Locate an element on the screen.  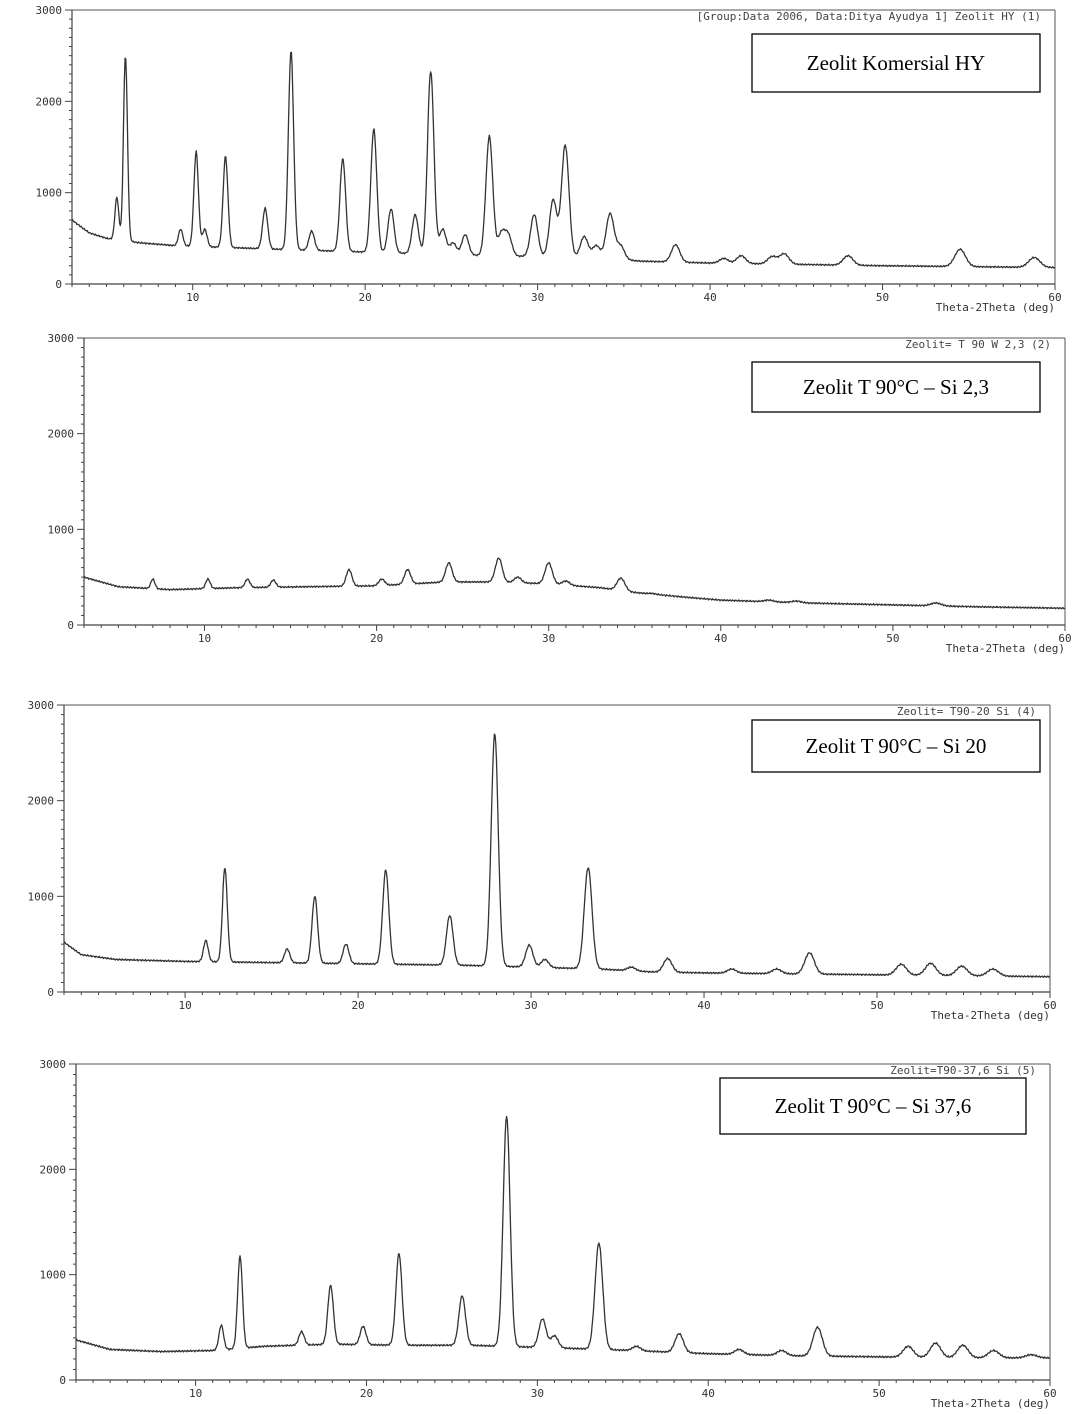
sample-label-text: Zeolit Komersial HY is located at coordinates (896, 63).